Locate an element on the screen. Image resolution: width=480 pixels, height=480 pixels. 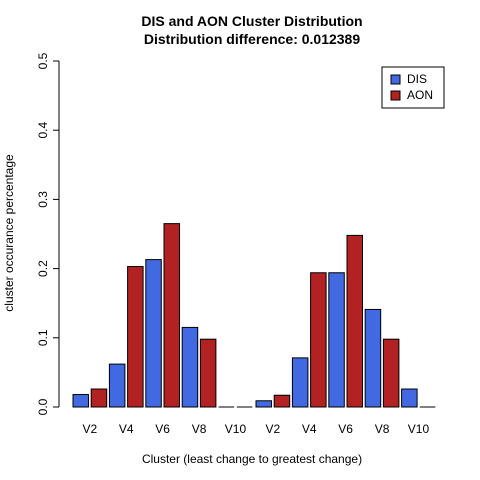
y-tick-label: 0.1 is located at coordinates (43, 337).